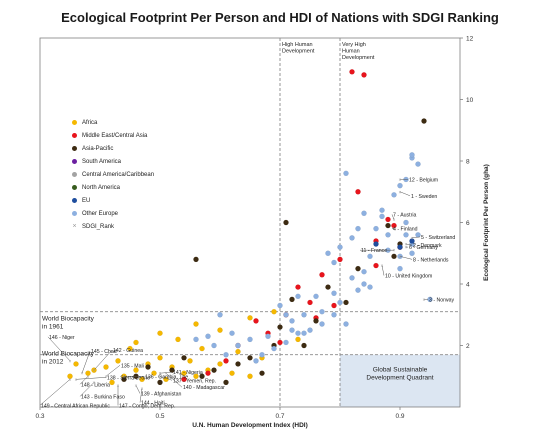 The image size is (560, 430). Describe the element at coordinates (400, 247) in the screenshot. I see `point-eu` at that location.